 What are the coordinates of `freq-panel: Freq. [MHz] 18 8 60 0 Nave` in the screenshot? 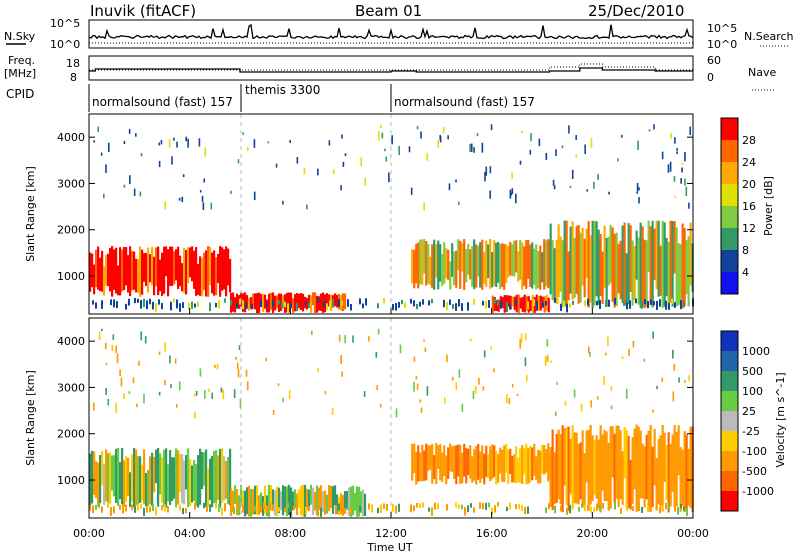 It's located at (390, 72).